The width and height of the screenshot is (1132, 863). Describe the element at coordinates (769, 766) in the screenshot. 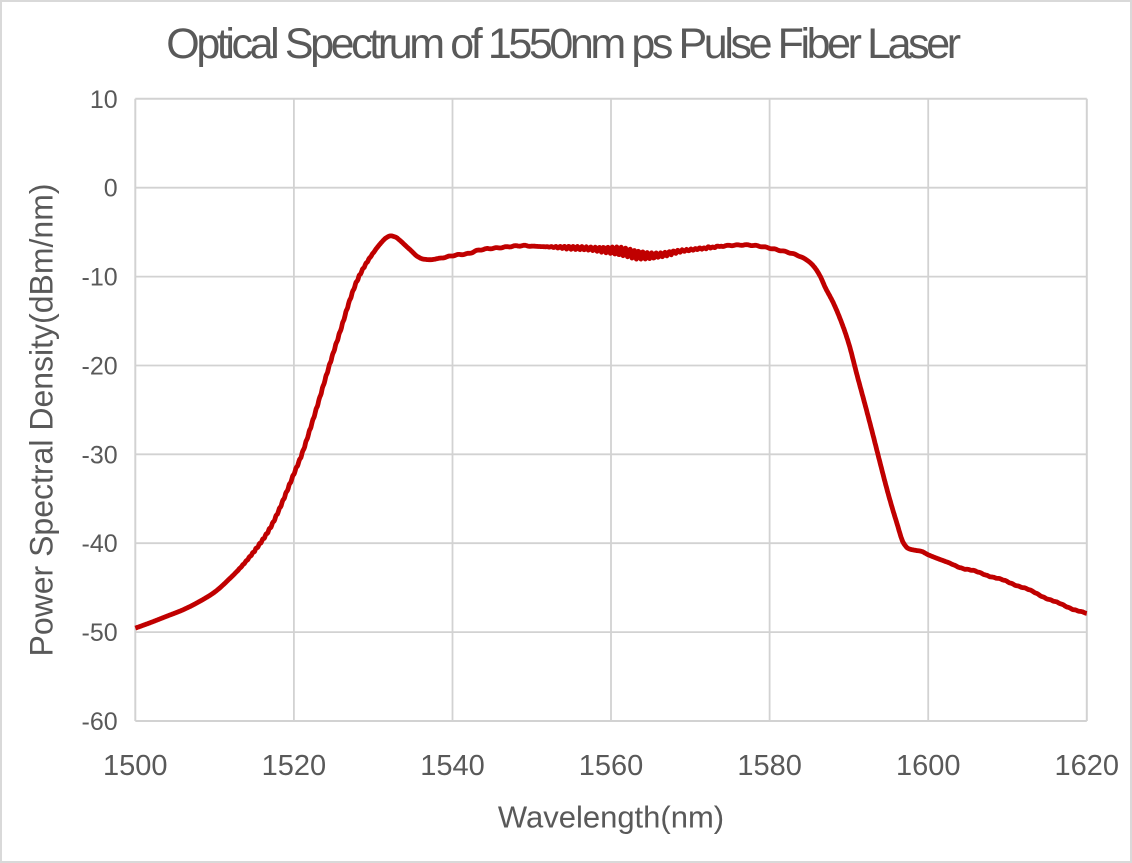

I see `svg-text: 1580` at that location.